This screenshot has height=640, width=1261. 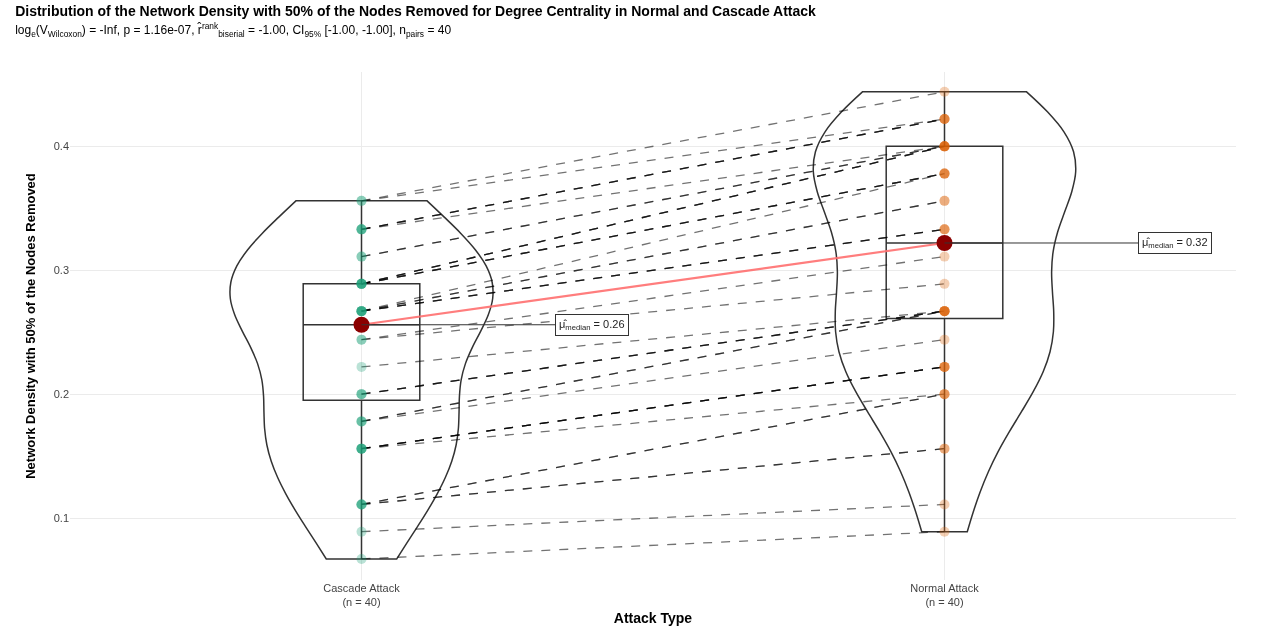 I want to click on annotation: μ̂$_{median}$ = 0.32, so click(x=1175, y=243).